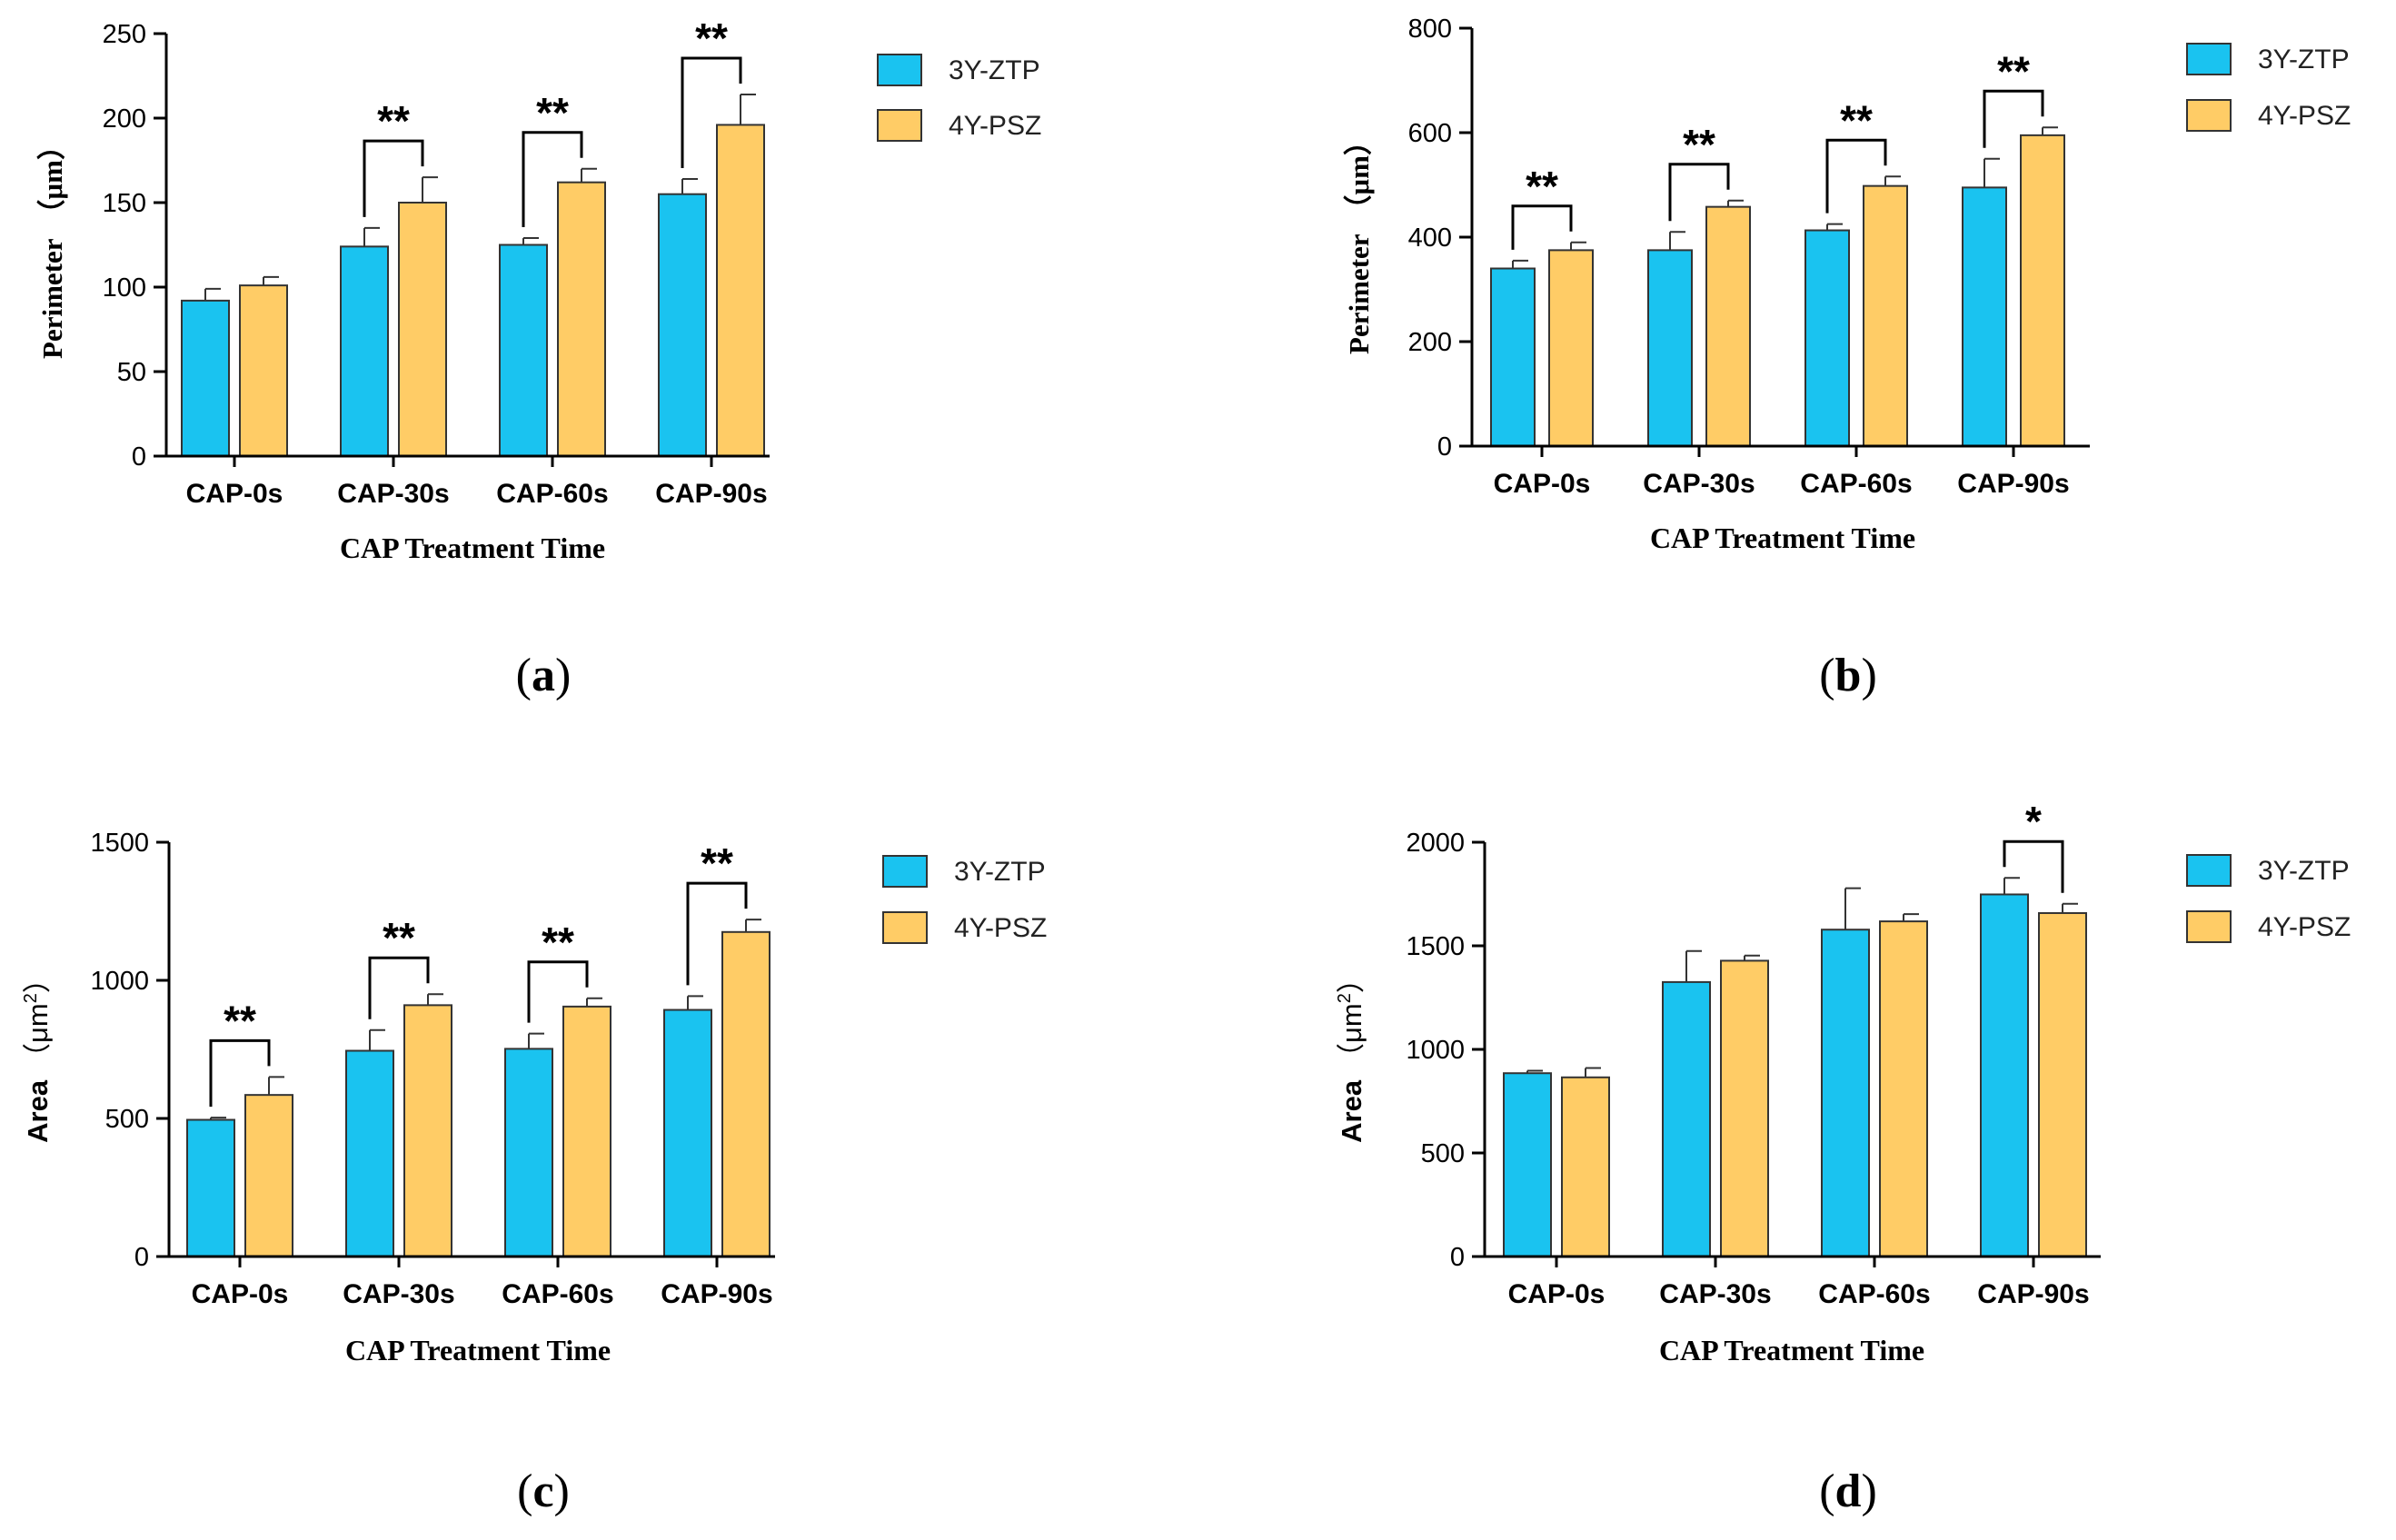 This screenshot has height=1540, width=2396. I want to click on chart-d-significance: *, so click(2033, 845).